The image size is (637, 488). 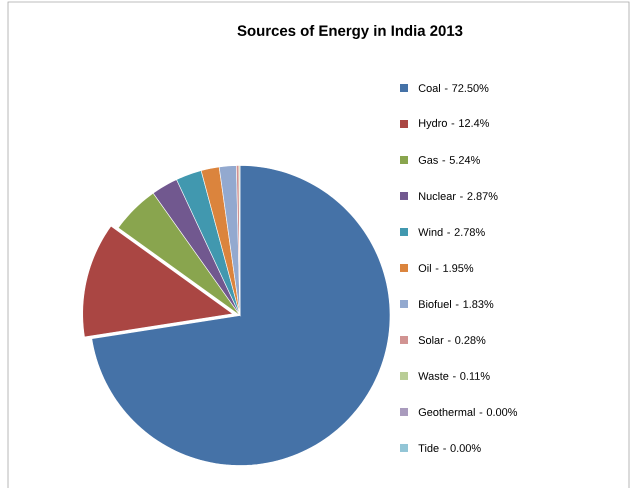 What do you see at coordinates (449, 160) in the screenshot?
I see `legend-label: Gas - 5.24%` at bounding box center [449, 160].